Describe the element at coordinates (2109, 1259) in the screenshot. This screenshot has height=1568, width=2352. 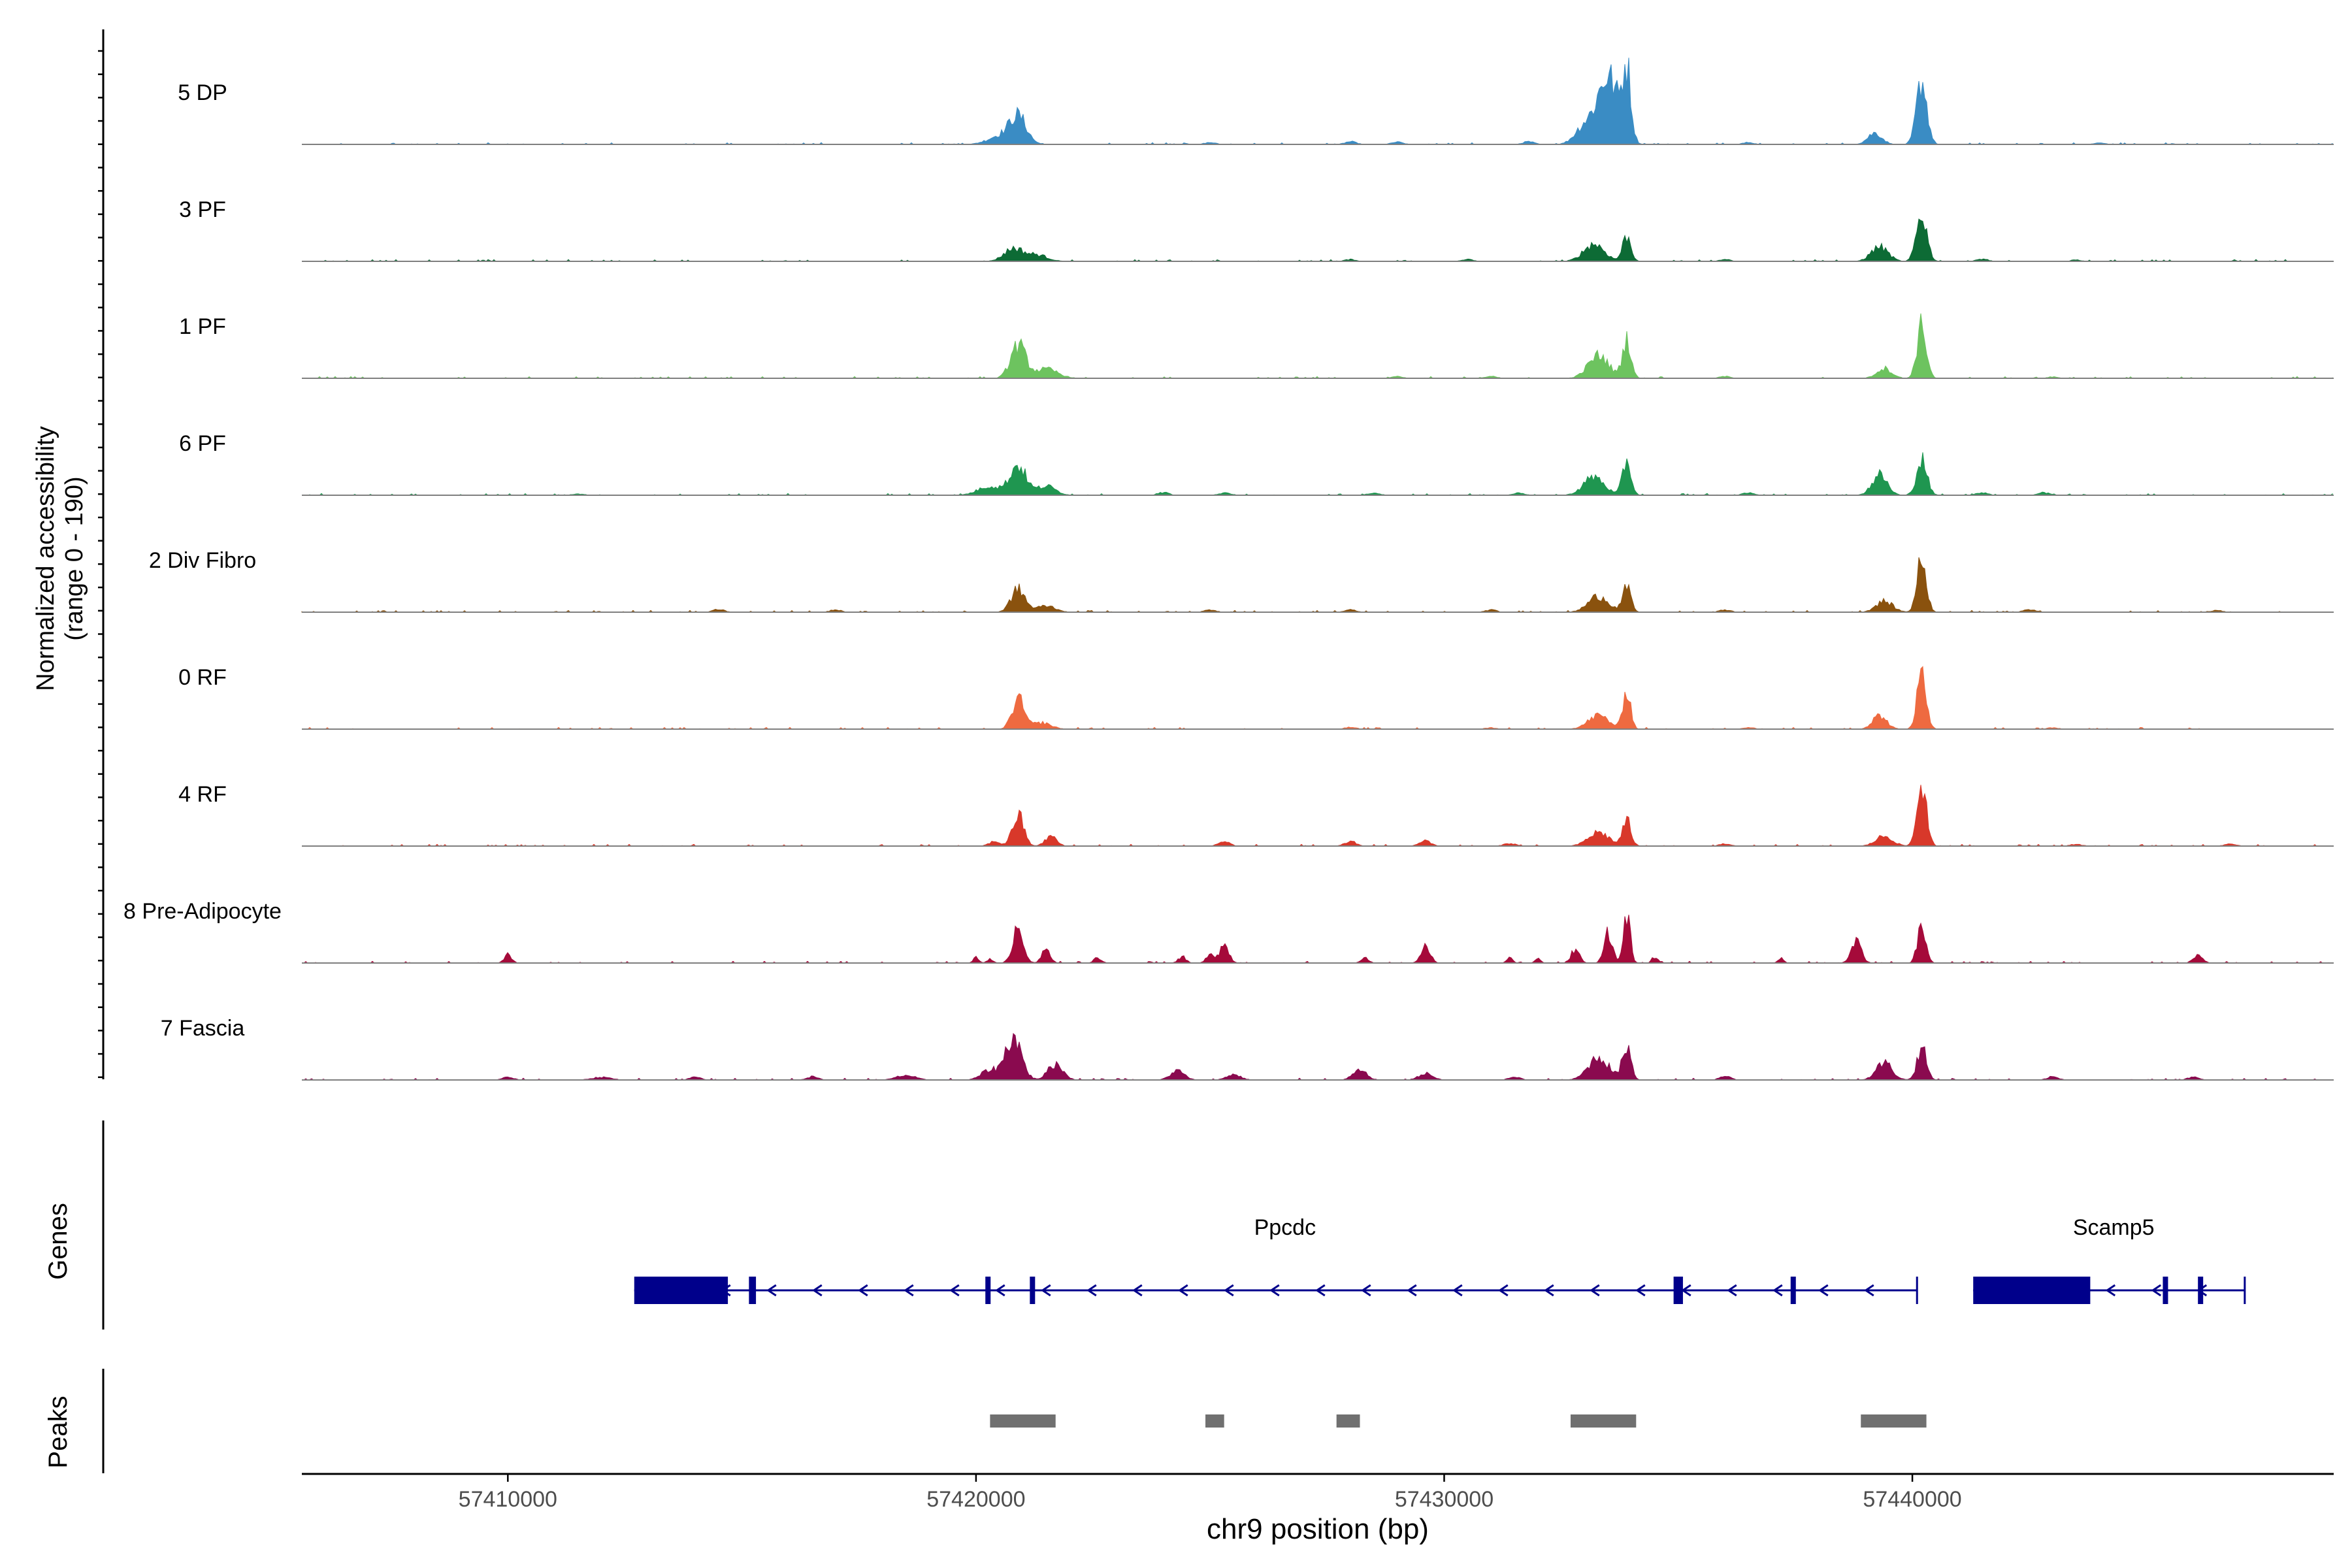
I see `gene-scamp5: Scamp5` at that location.